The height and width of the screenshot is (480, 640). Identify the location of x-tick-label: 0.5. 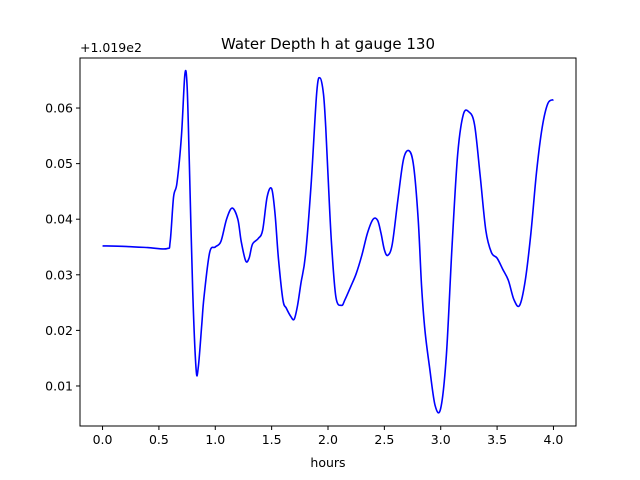
(159, 439).